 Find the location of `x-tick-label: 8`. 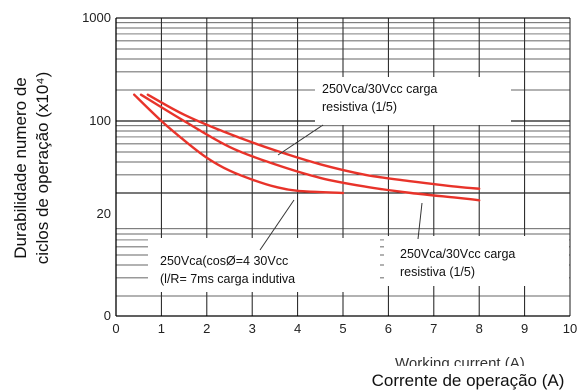

x-tick-label: 8 is located at coordinates (479, 328).